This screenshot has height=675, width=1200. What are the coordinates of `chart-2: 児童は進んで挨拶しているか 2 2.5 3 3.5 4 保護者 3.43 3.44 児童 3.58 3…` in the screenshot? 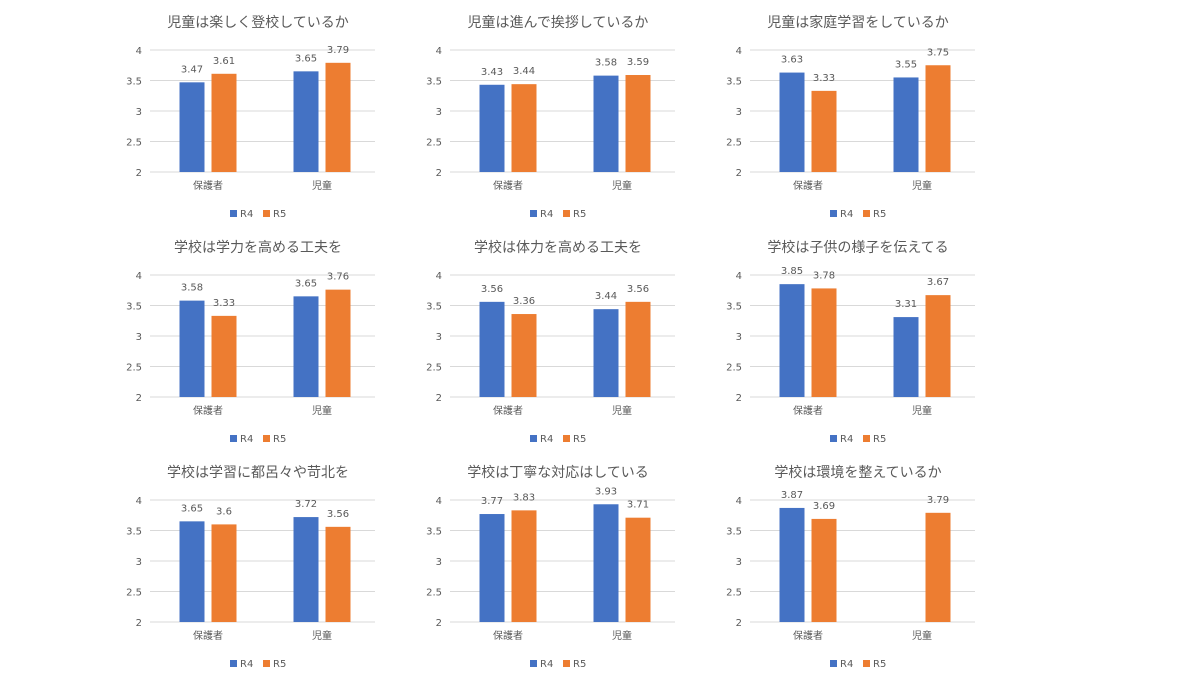 It's located at (555, 112).